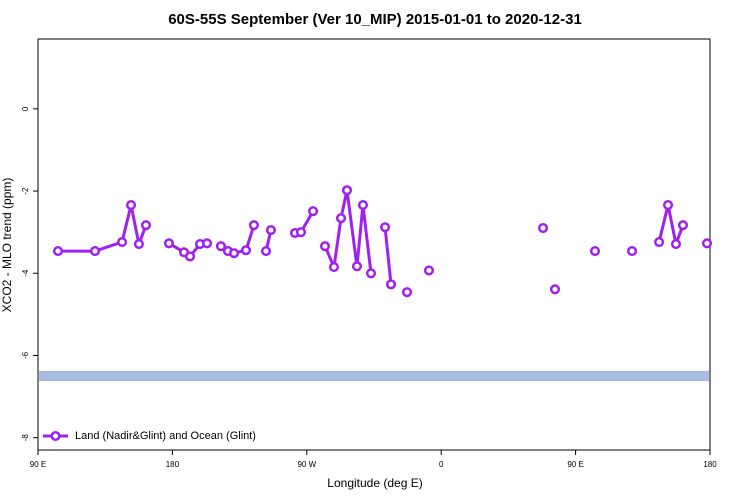  I want to click on legend-marker, so click(55, 436).